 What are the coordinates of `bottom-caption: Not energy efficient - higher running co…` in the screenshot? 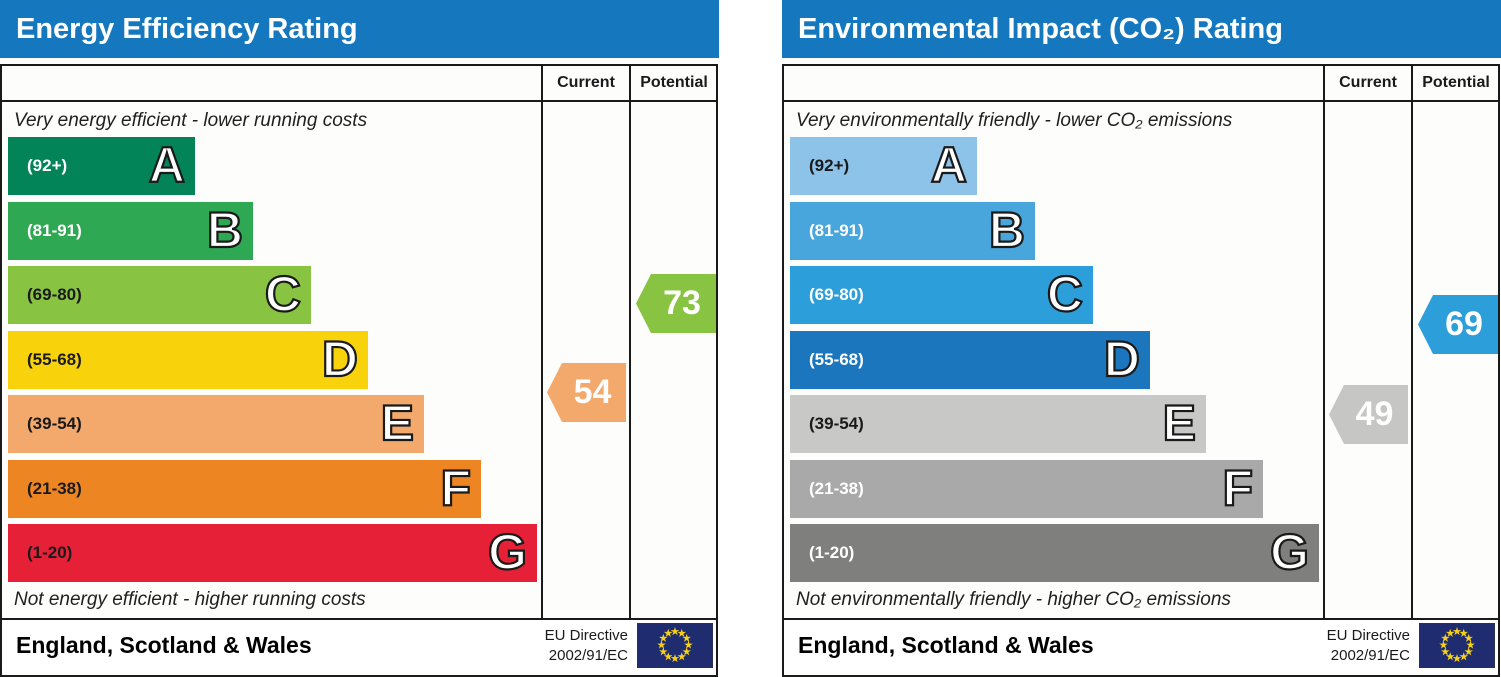 It's located at (190, 599).